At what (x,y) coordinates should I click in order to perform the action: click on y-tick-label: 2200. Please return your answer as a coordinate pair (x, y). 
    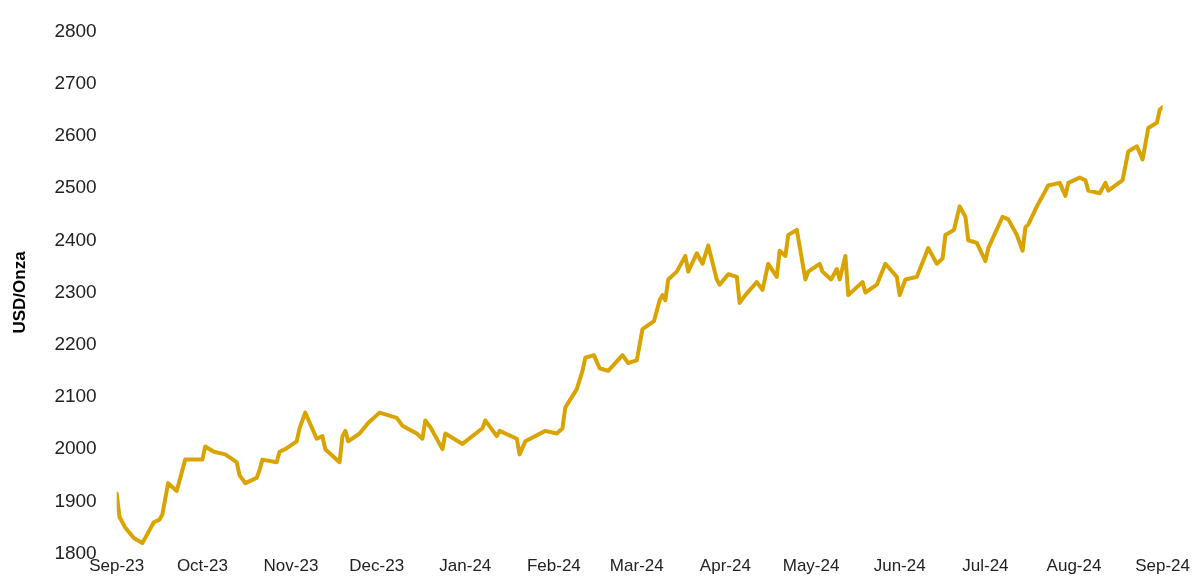
    Looking at the image, I should click on (75, 343).